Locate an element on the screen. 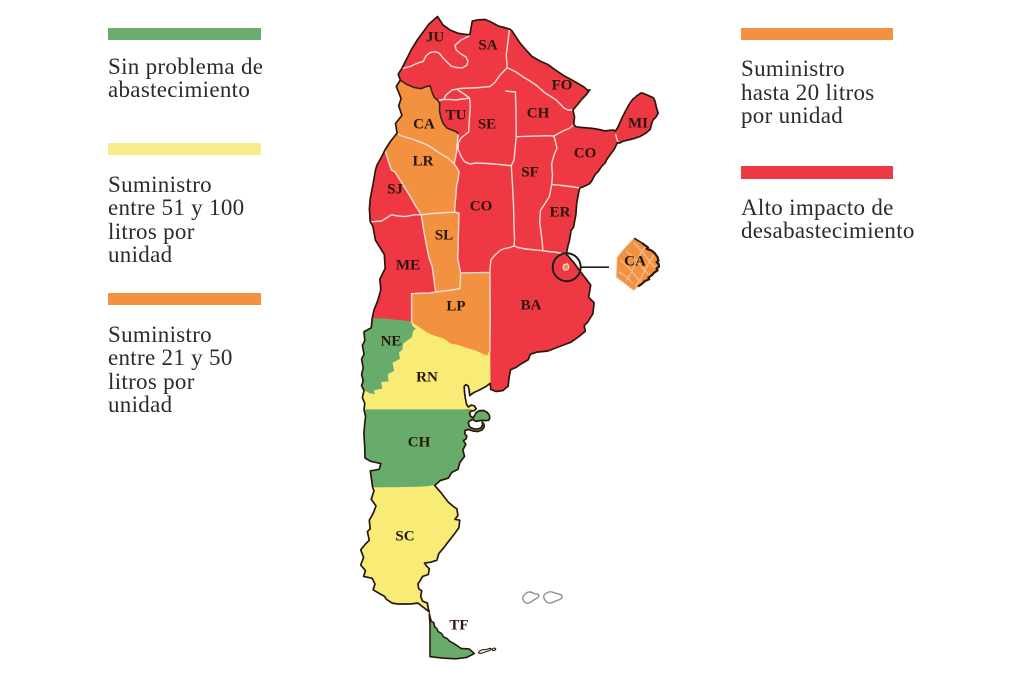 The width and height of the screenshot is (1024, 683). svg-text: JU is located at coordinates (435, 37).